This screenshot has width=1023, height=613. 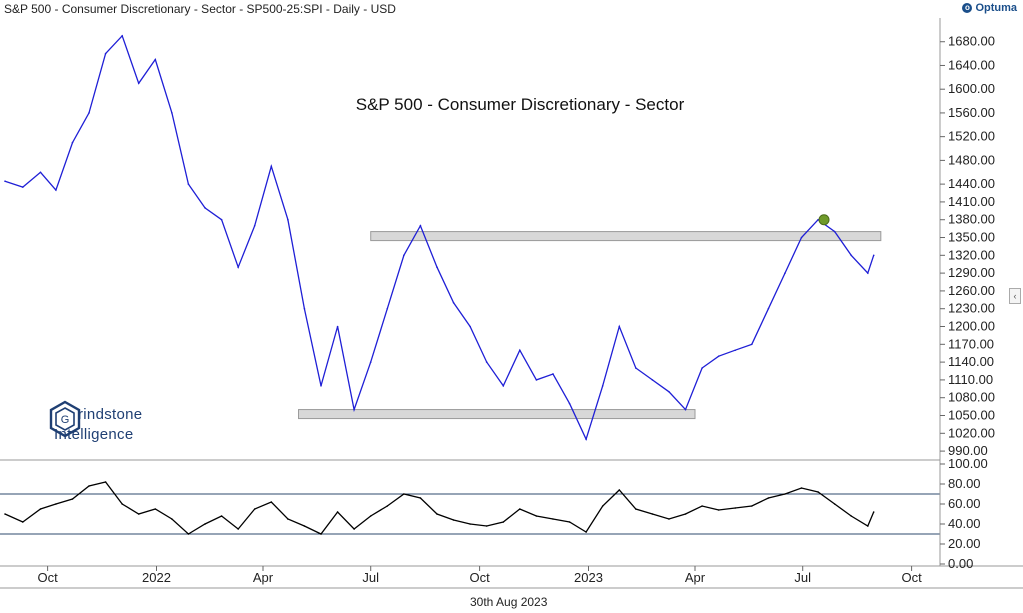 What do you see at coordinates (802, 577) in the screenshot?
I see `x-tick-label: Jul` at bounding box center [802, 577].